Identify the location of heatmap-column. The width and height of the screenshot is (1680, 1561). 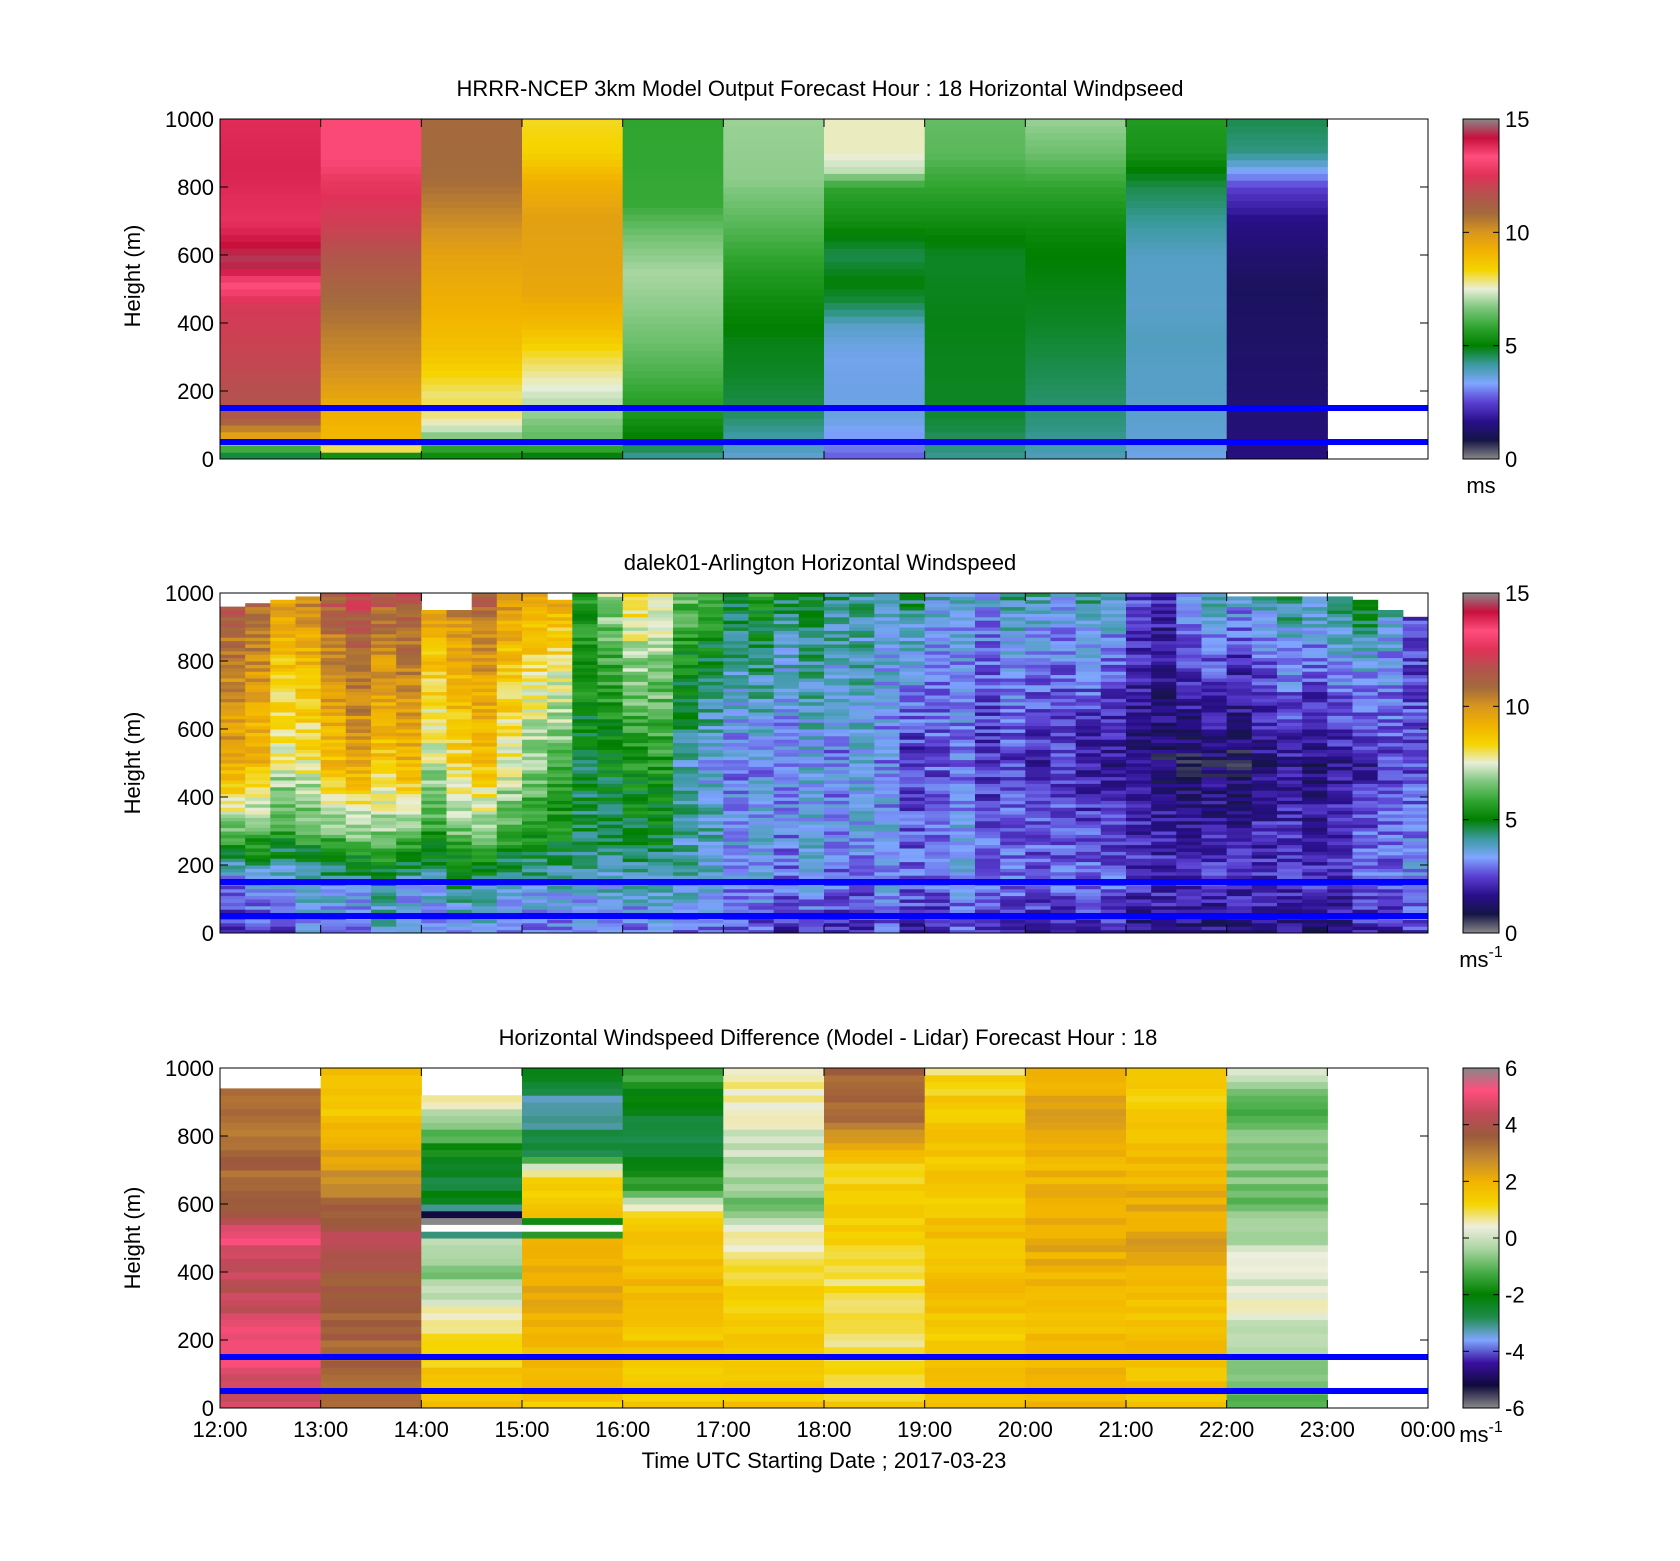
(585, 763).